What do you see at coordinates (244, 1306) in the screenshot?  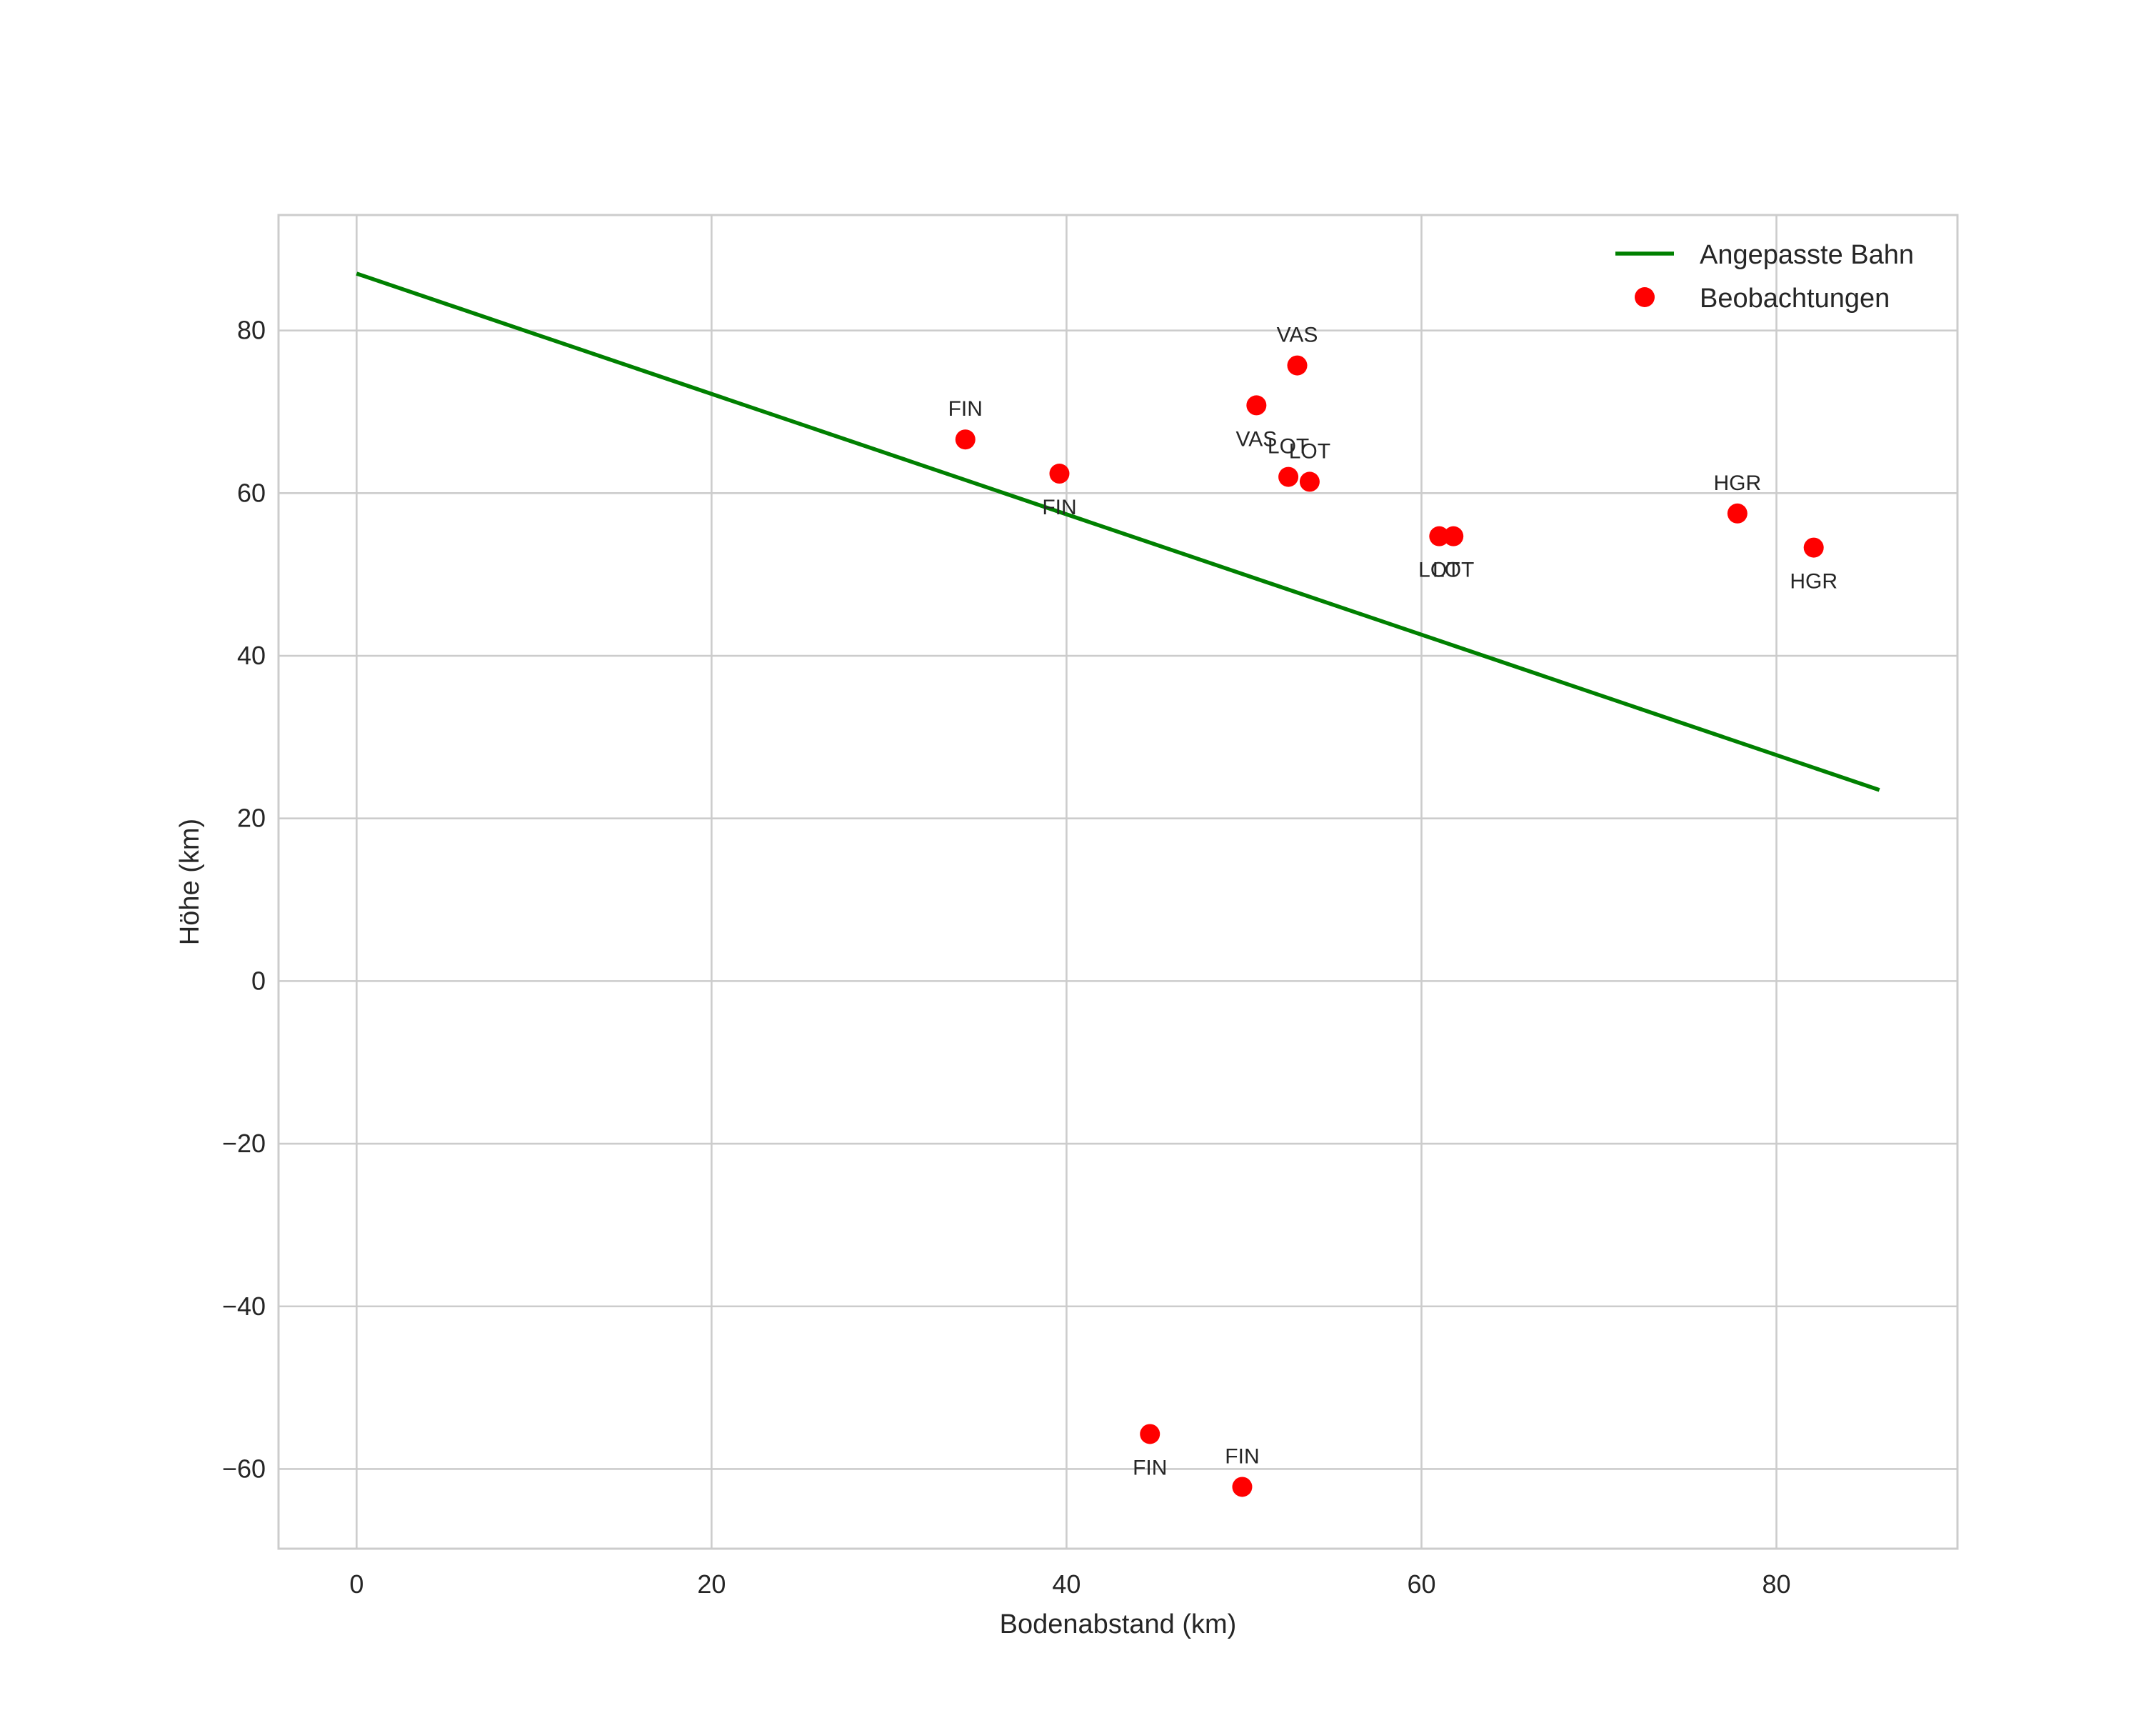 I see `y-tick-label: −40` at bounding box center [244, 1306].